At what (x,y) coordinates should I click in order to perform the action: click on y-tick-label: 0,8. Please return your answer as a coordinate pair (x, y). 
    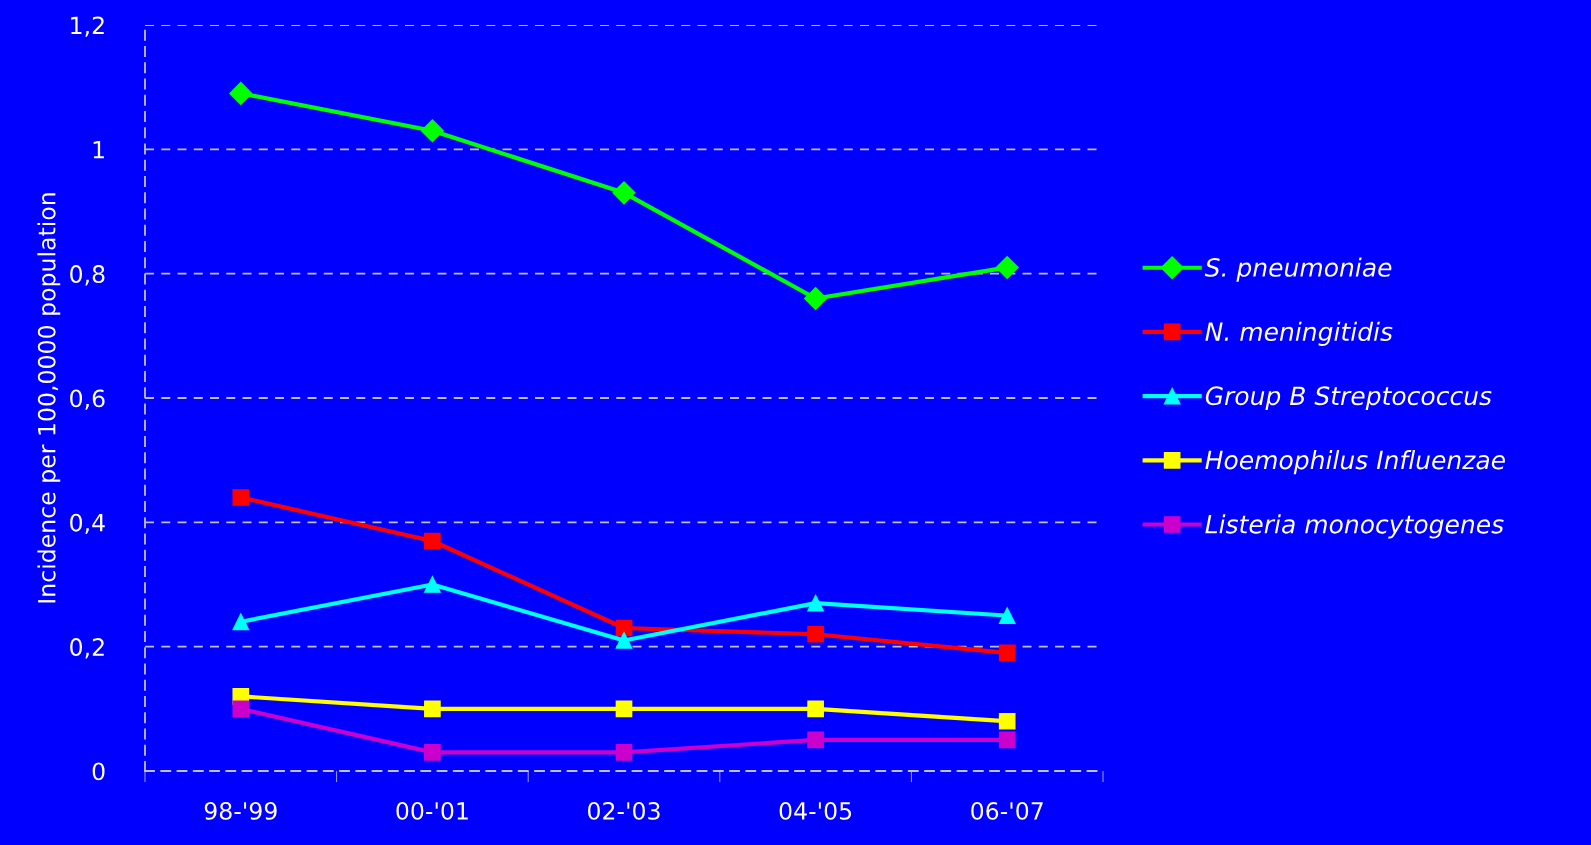
    Looking at the image, I should click on (87, 275).